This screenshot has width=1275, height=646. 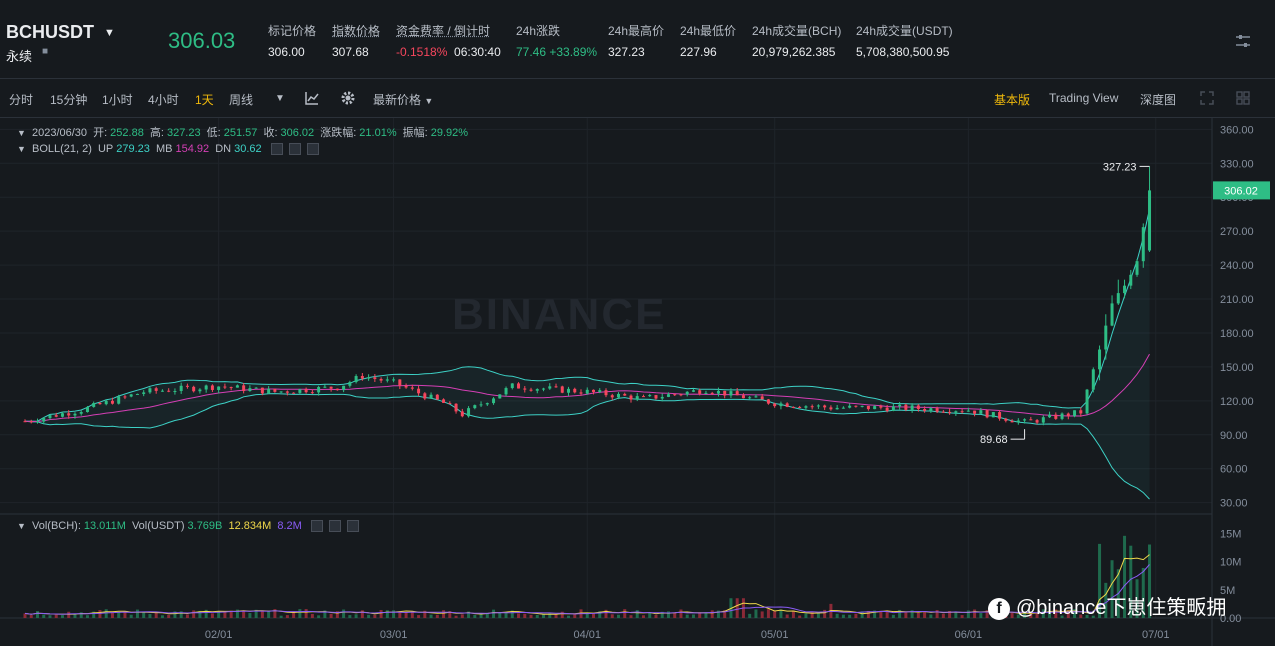 What do you see at coordinates (1234, 436) in the screenshot?
I see `price-tick-label: 90.00` at bounding box center [1234, 436].